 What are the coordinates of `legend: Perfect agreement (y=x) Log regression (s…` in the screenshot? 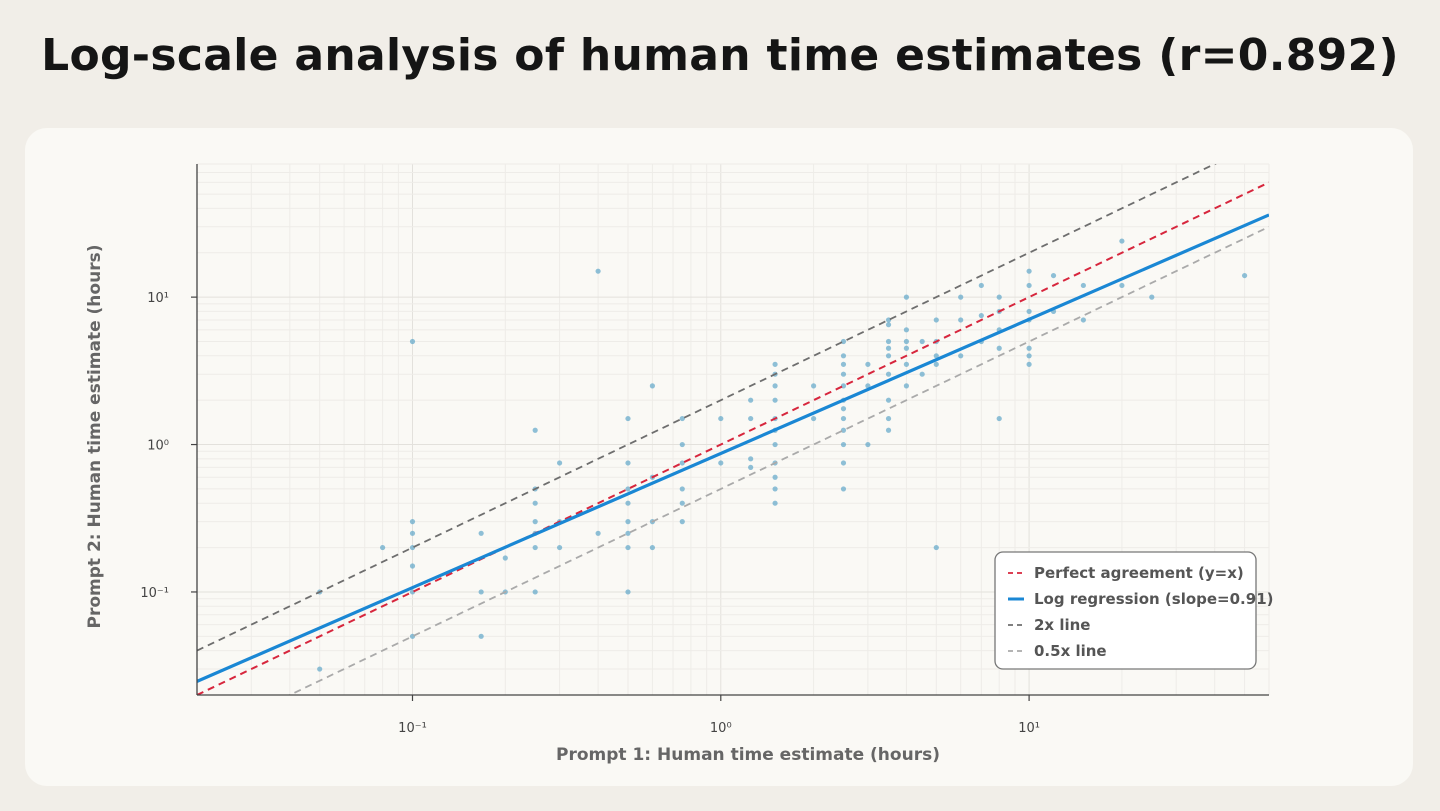 It's located at (1133, 610).